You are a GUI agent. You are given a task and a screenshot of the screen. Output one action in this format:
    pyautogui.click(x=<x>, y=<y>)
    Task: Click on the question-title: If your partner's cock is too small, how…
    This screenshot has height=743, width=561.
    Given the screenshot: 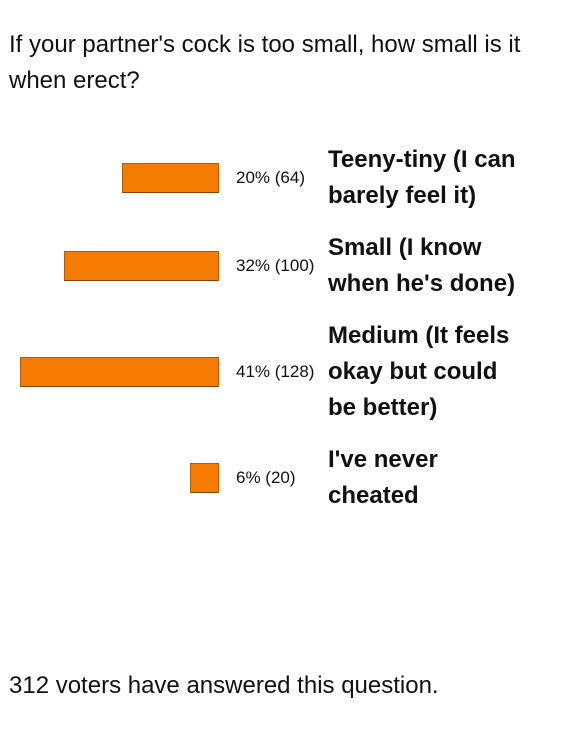 What is the action you would take?
    pyautogui.click(x=265, y=62)
    